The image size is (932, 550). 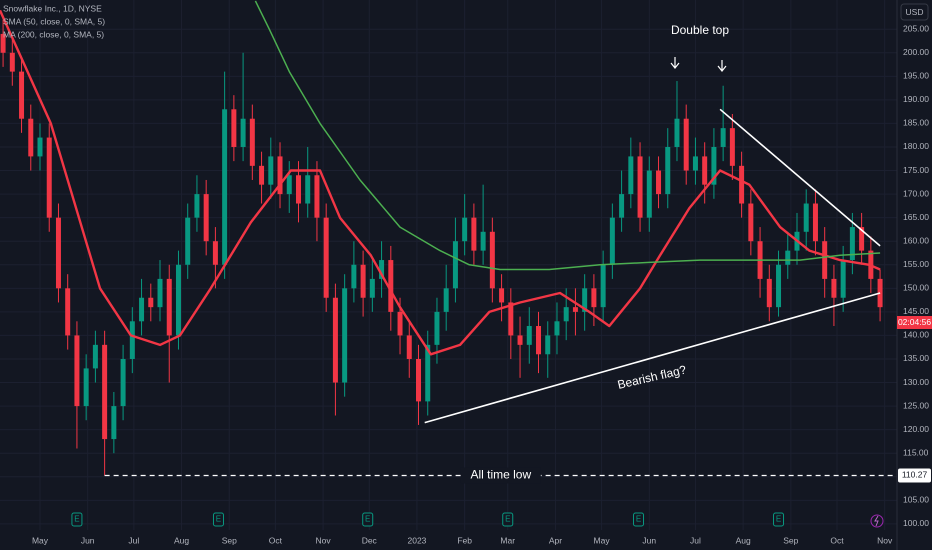 What do you see at coordinates (916, 500) in the screenshot?
I see `y-tick-label: 105.00` at bounding box center [916, 500].